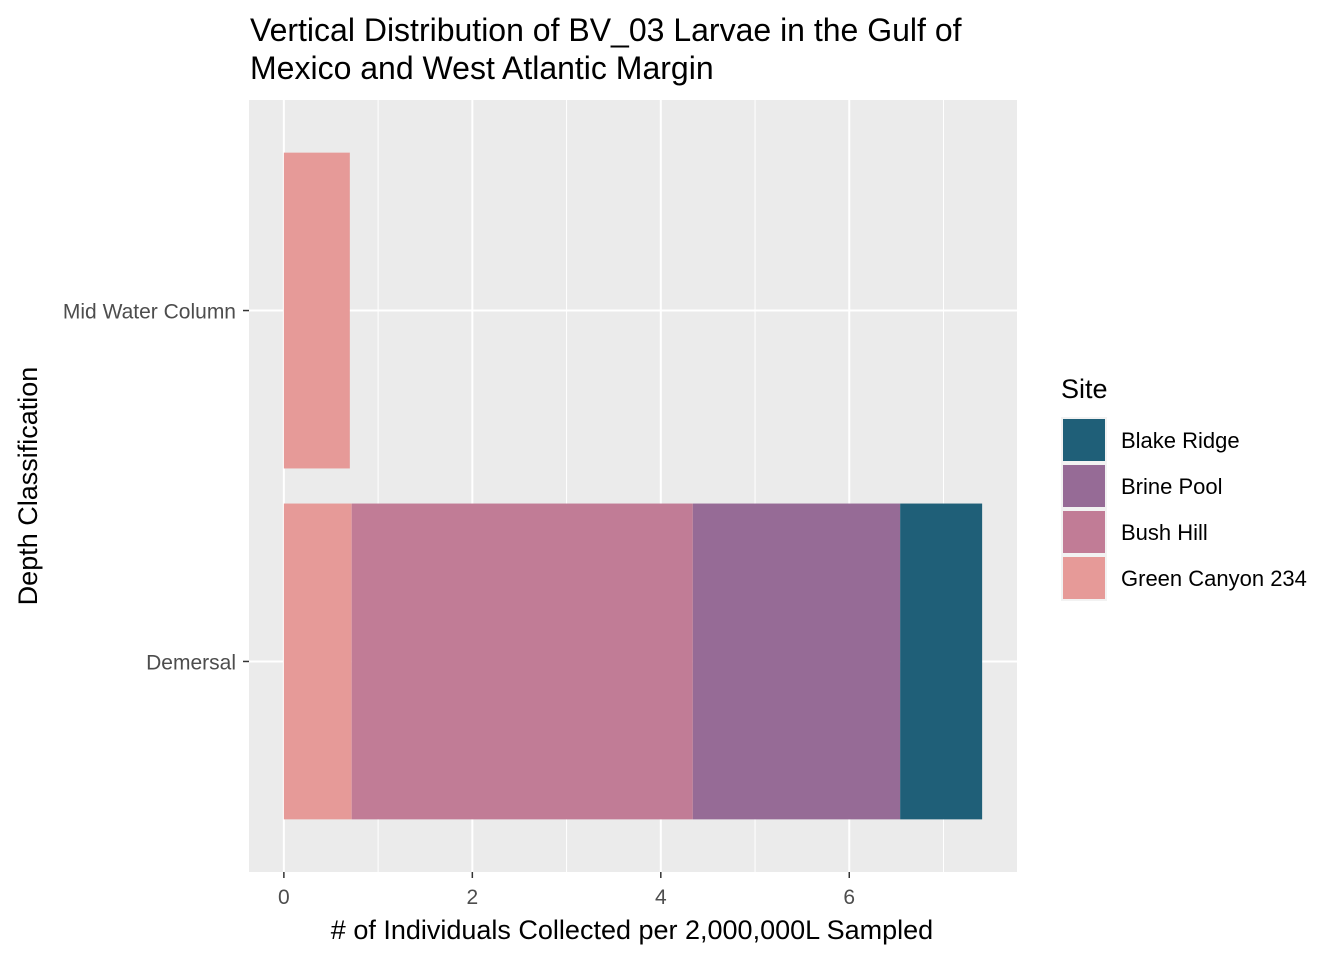 The height and width of the screenshot is (960, 1344). I want to click on y-tick-label: Mid Water Column, so click(149, 312).